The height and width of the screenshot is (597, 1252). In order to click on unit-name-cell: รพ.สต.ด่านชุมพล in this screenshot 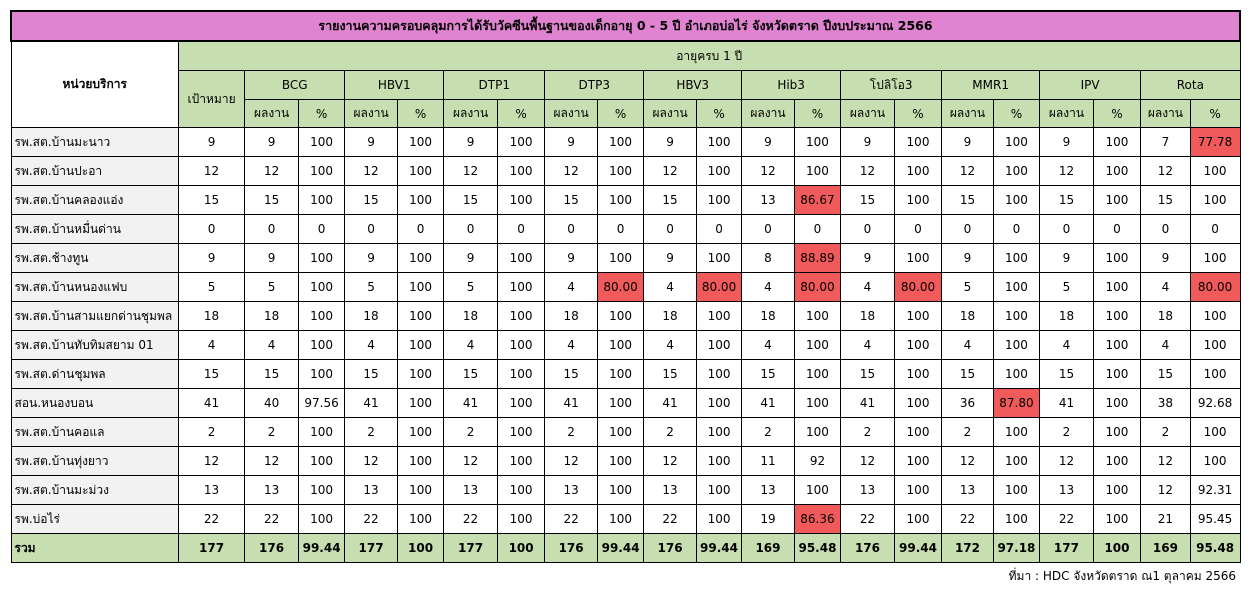, I will do `click(94, 374)`.